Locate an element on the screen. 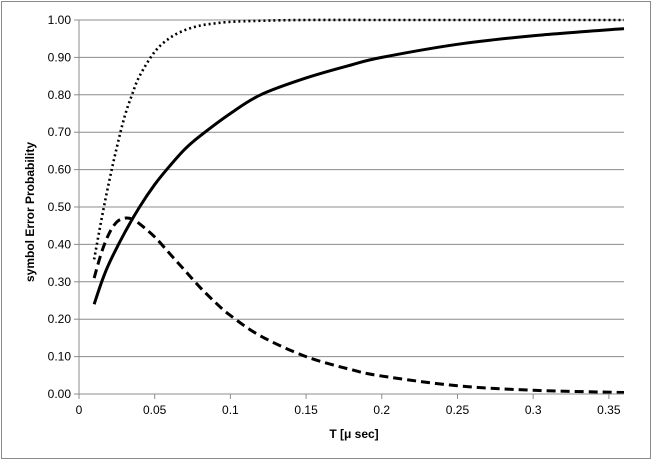  y-tick-label: 0.00 is located at coordinates (60, 394).